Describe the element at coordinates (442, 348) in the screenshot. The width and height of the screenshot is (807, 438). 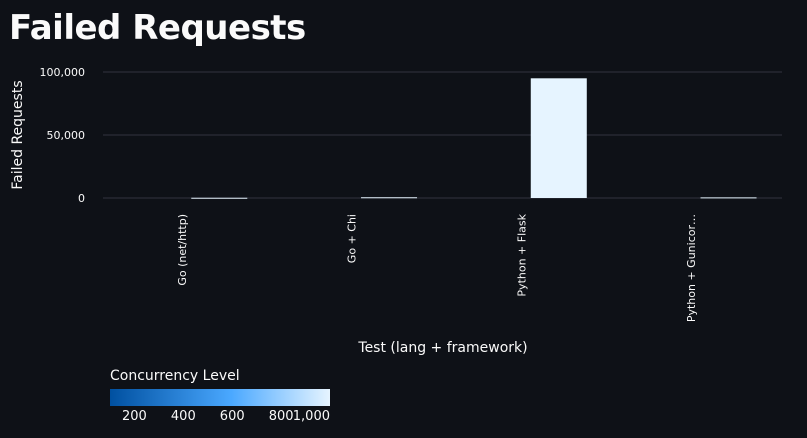
I see `x-axis-title: Test (lang + framework)` at that location.